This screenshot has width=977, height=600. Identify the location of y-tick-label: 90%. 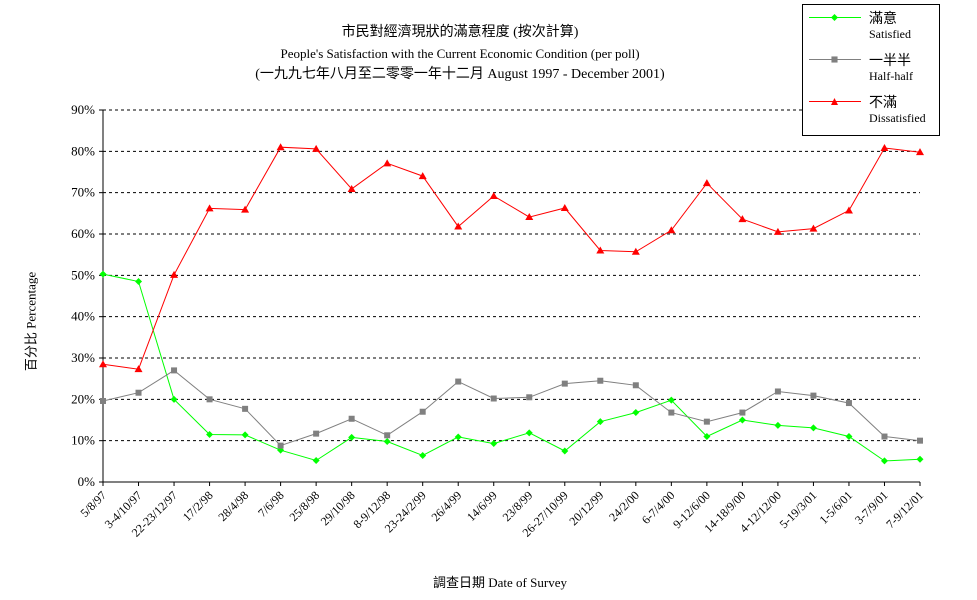
(83, 109).